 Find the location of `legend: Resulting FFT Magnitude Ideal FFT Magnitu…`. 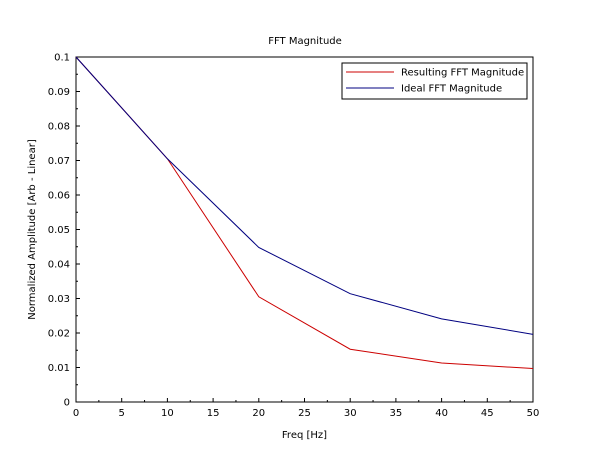

legend: Resulting FFT Magnitude Ideal FFT Magnitu… is located at coordinates (434, 81).